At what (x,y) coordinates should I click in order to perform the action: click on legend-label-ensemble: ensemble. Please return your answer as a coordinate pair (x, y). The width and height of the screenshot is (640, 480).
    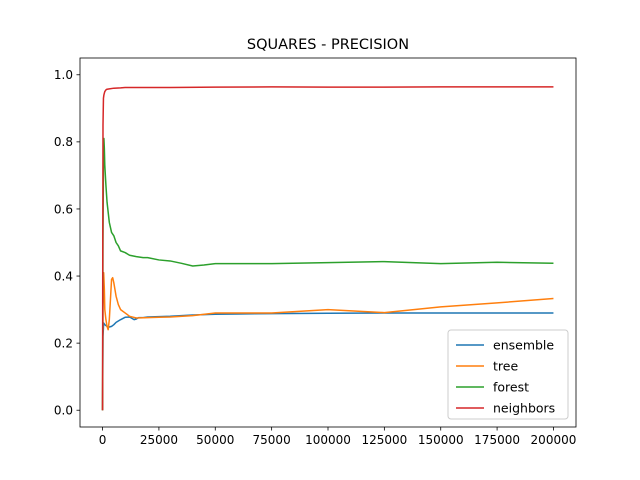
    Looking at the image, I should click on (523, 345).